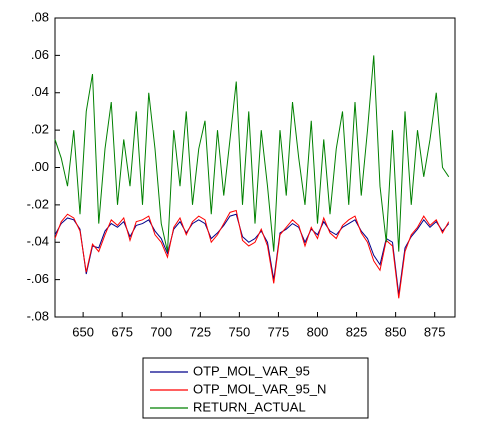 Image resolution: width=480 pixels, height=441 pixels. What do you see at coordinates (38, 315) in the screenshot?
I see `y-tick-label: -.08` at bounding box center [38, 315].